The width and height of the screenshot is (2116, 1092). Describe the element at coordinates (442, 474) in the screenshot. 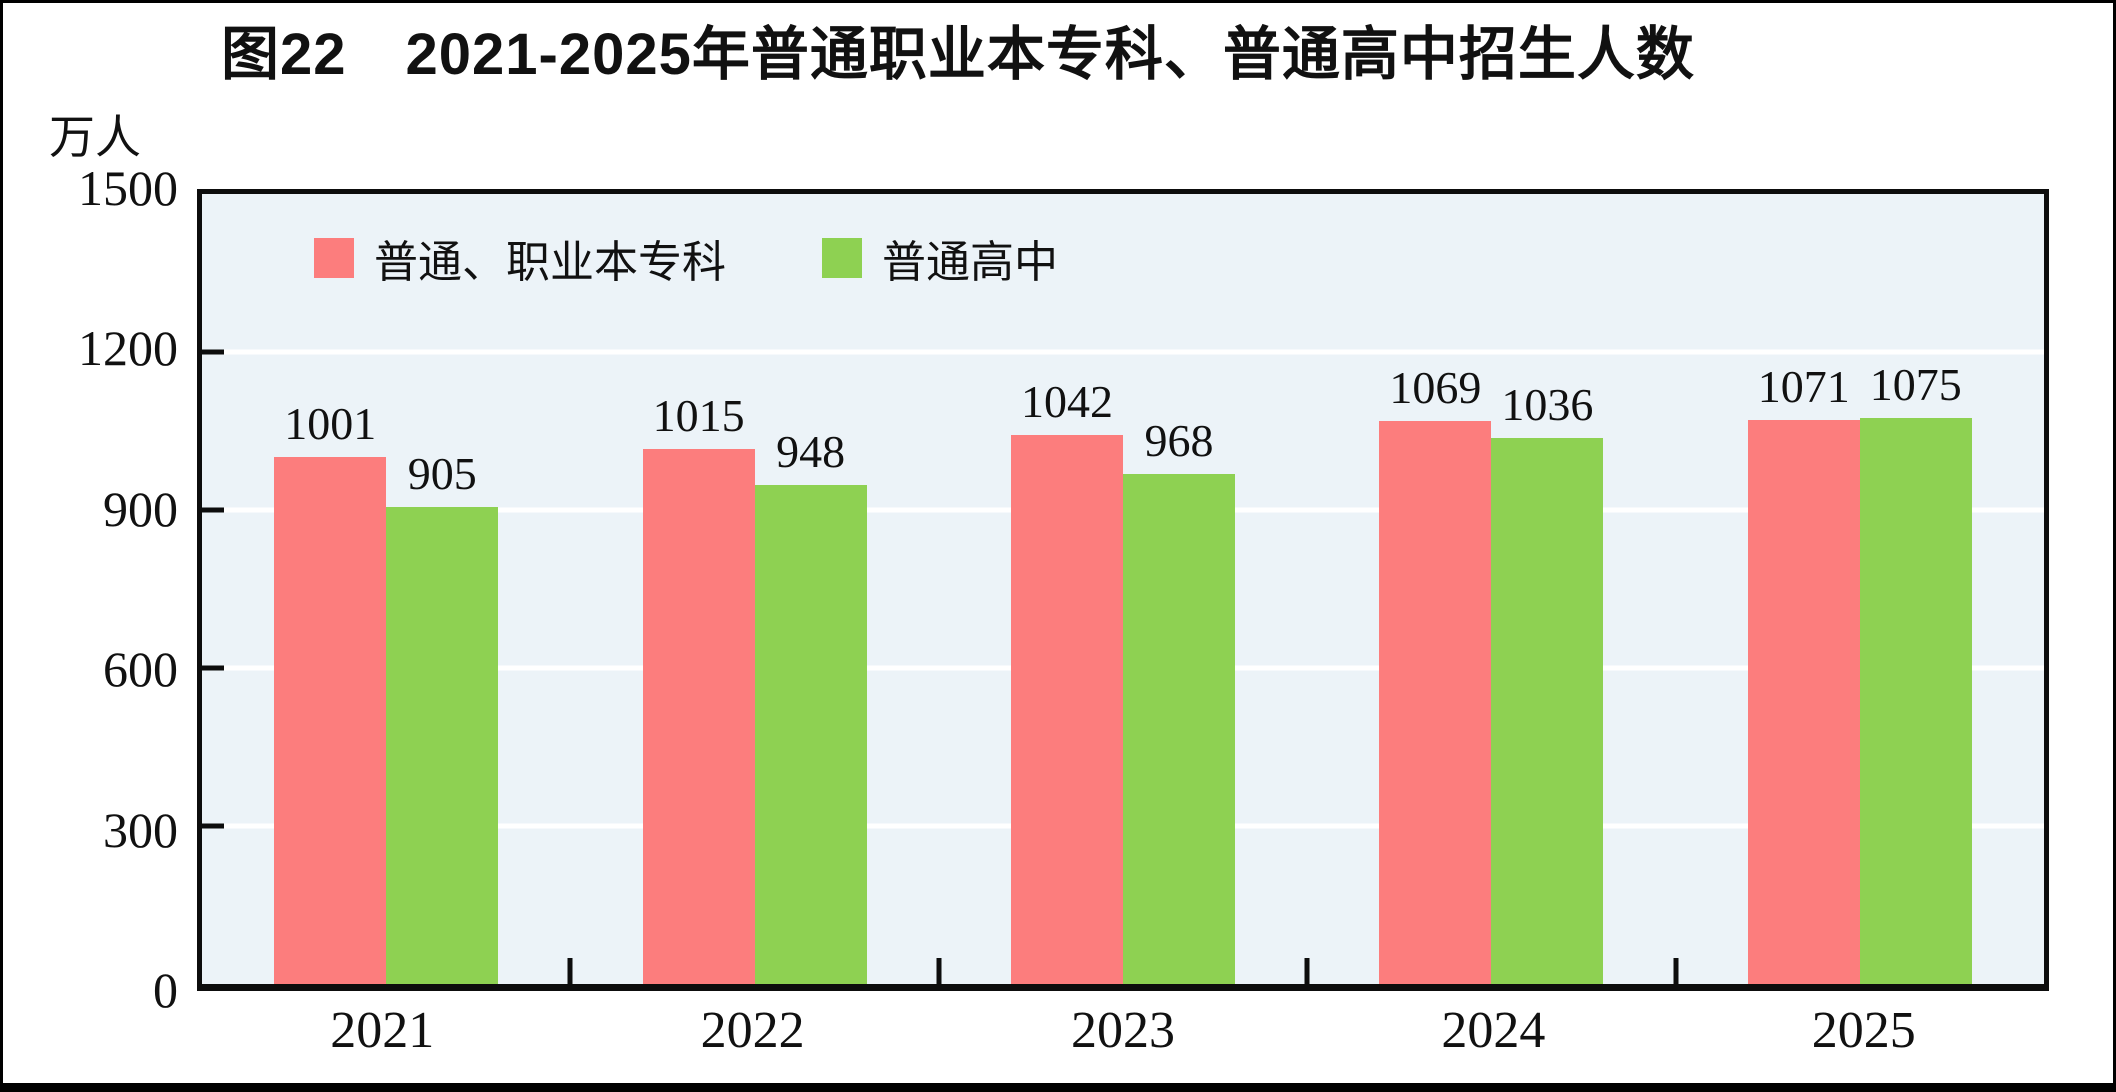

I see `bar-value-label: 905` at that location.